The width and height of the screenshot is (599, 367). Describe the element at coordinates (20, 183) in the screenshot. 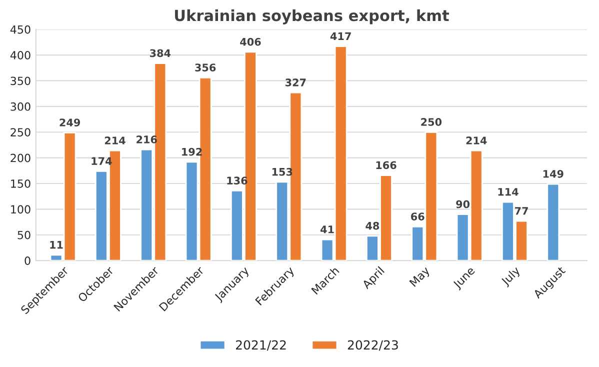

I see `y-tick-label: 150` at that location.